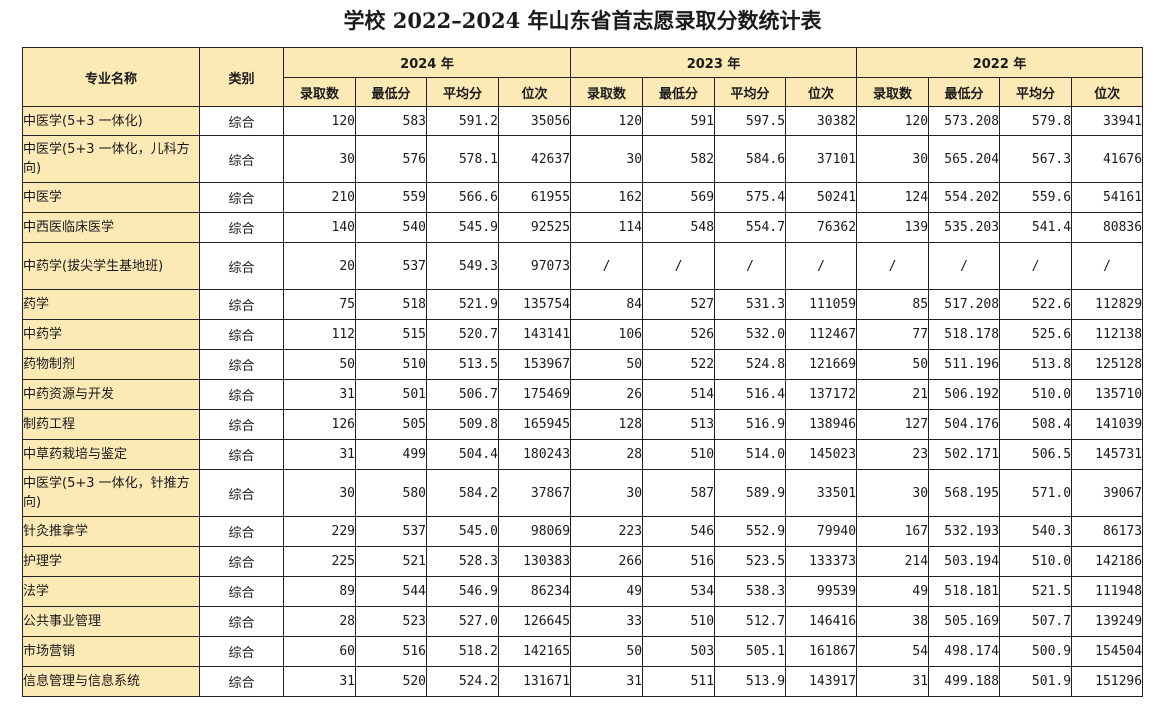  I want to click on avg-score-cell: 506.5, so click(1036, 454).